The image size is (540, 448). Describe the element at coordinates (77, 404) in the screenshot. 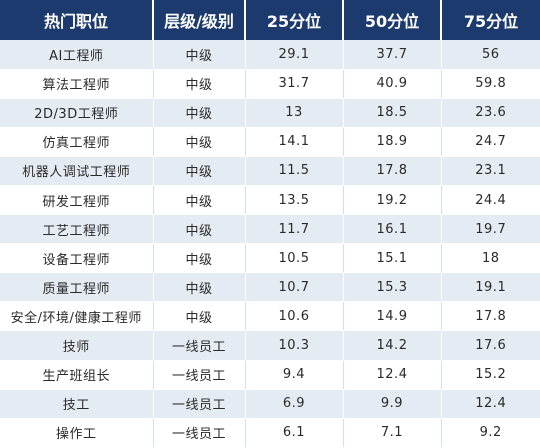

I see `cell-position: 技工` at that location.